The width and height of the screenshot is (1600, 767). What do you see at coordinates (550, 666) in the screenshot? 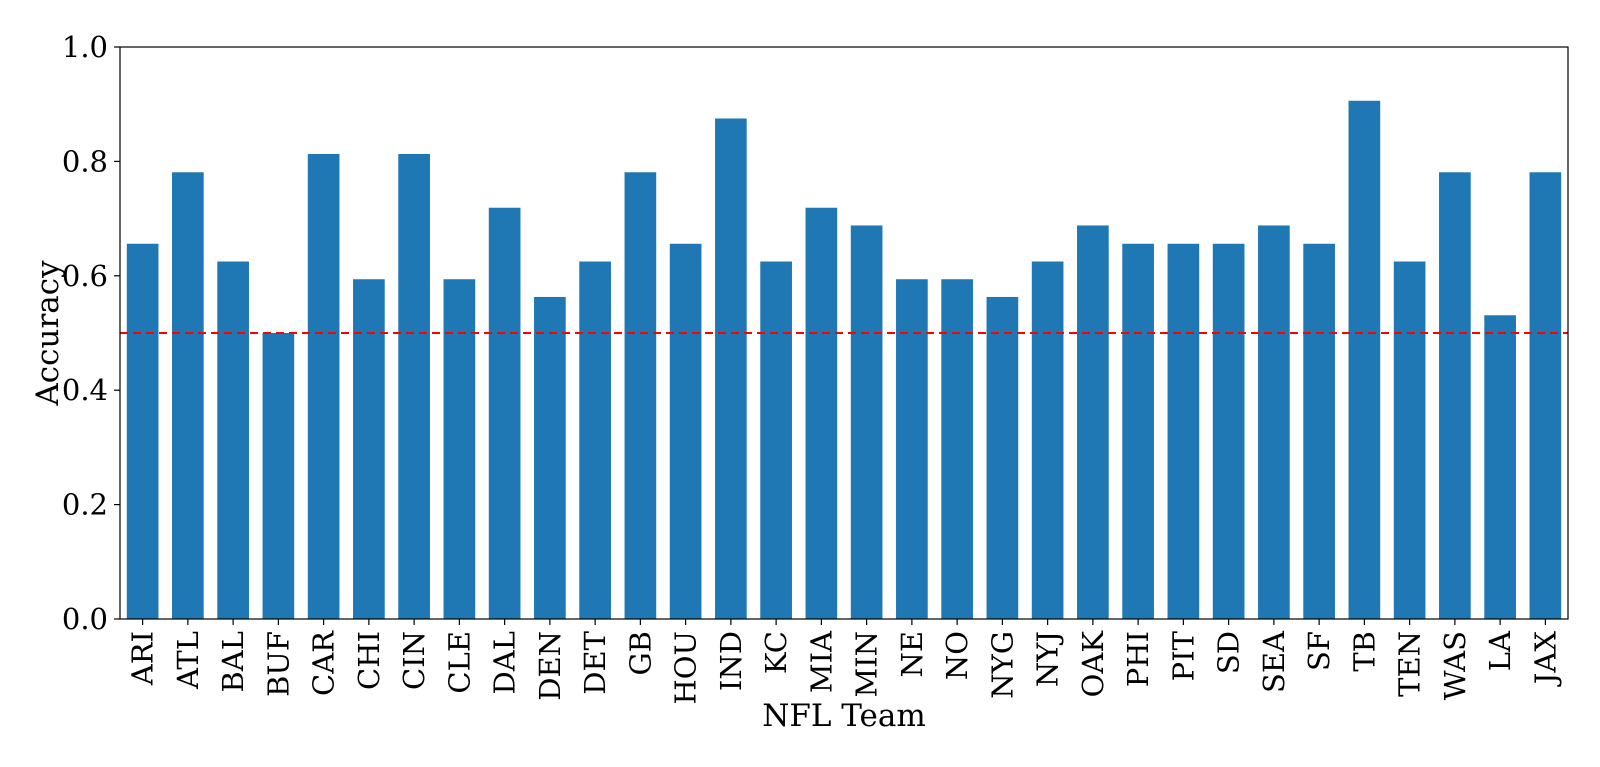
I see `x-tick-label: DEN` at bounding box center [550, 666].